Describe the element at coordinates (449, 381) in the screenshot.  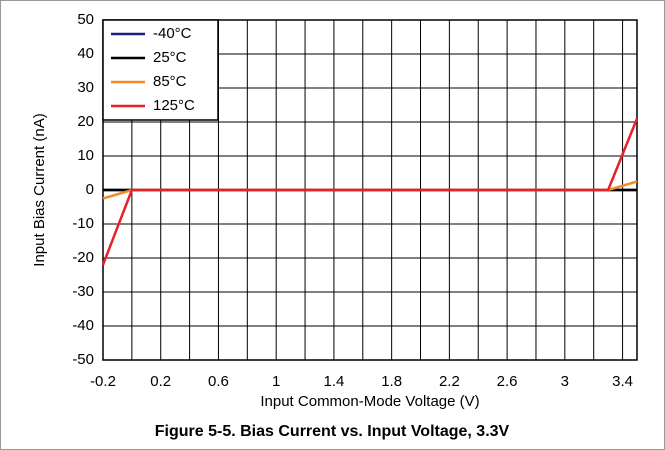
I see `x-tick-label: 2.2` at that location.